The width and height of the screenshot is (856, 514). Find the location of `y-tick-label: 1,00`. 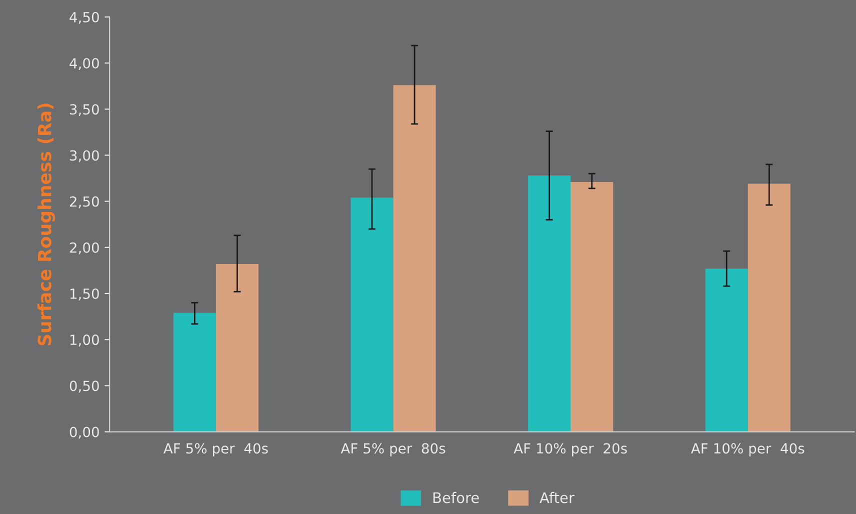

y-tick-label: 1,00 is located at coordinates (84, 340).